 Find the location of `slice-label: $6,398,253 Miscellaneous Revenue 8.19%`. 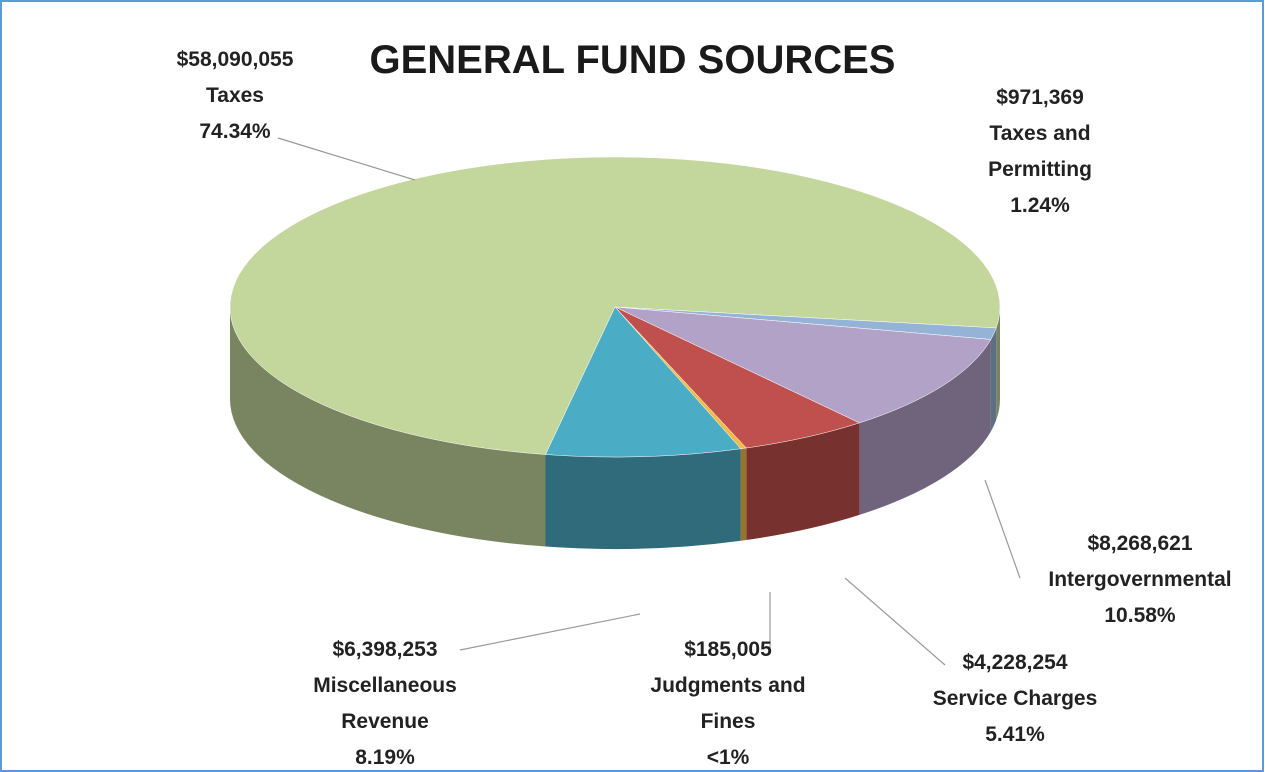

slice-label: $6,398,253 Miscellaneous Revenue 8.19% is located at coordinates (385, 702).